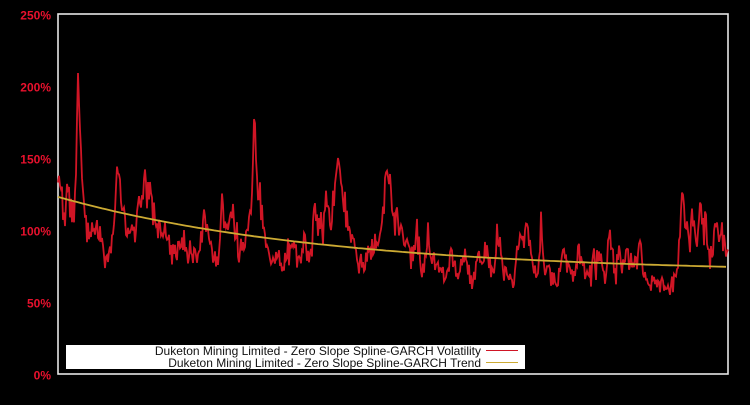 This screenshot has height=405, width=750. What do you see at coordinates (35, 232) in the screenshot?
I see `svg-text: 100%` at bounding box center [35, 232].